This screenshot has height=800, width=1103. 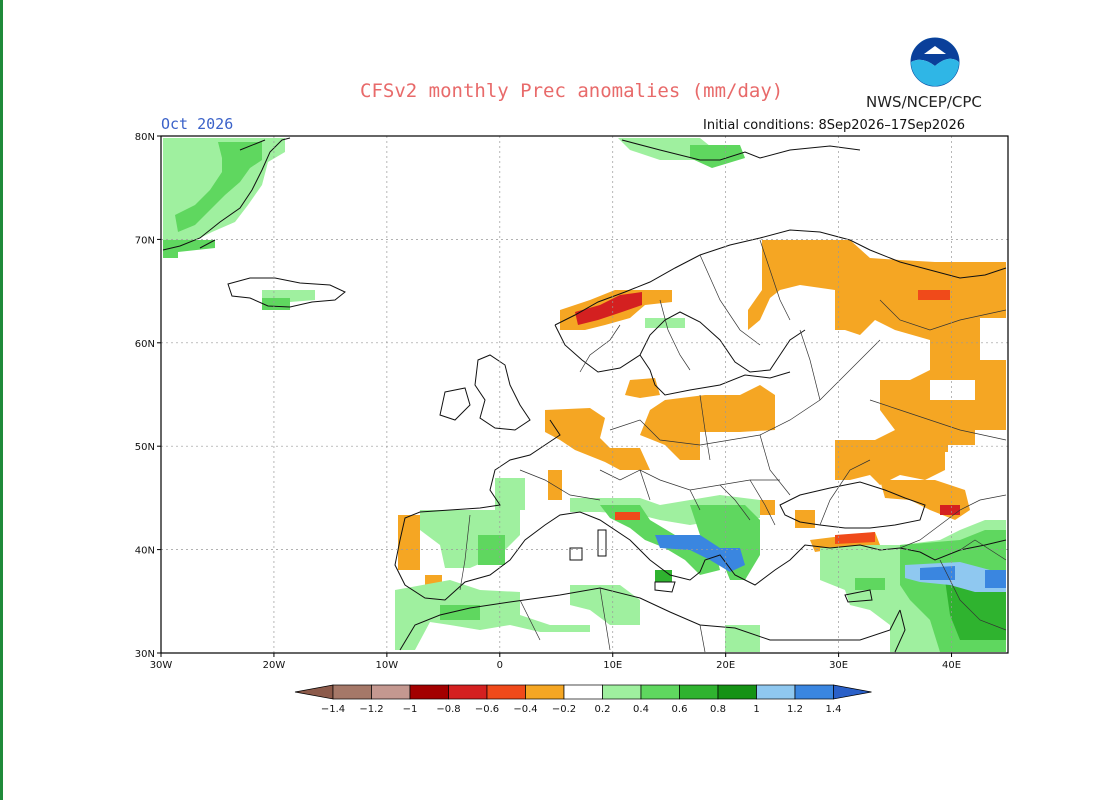 I want to click on coast-svalbard, so click(x=741, y=150).